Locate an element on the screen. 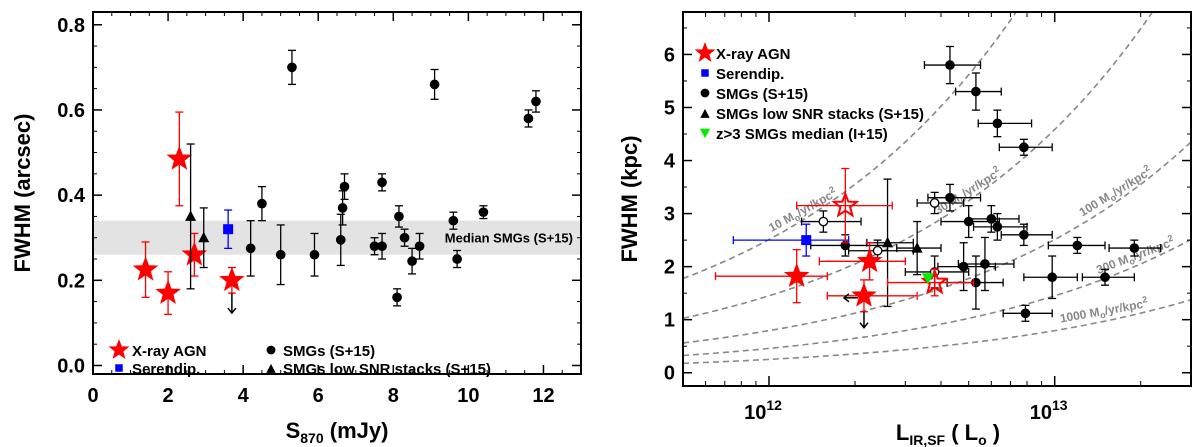 Image resolution: width=1201 pixels, height=447 pixels. ssfr-curve-label: 10 Mo/yr/kpc2 is located at coordinates (802, 210).